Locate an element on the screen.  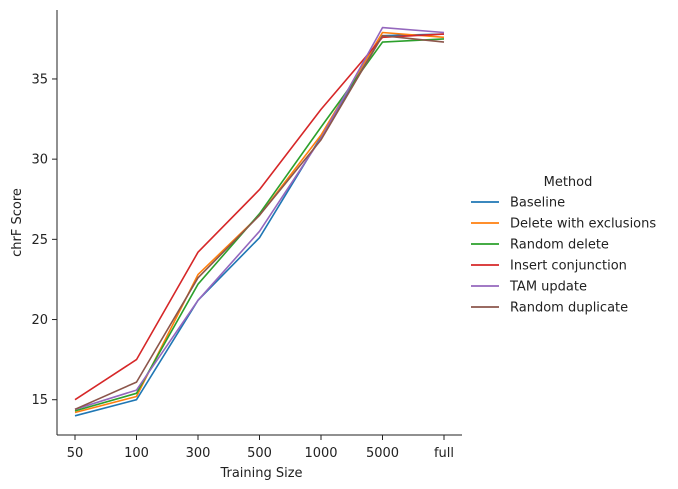
x-tick-label: 1000 is located at coordinates (320, 453).